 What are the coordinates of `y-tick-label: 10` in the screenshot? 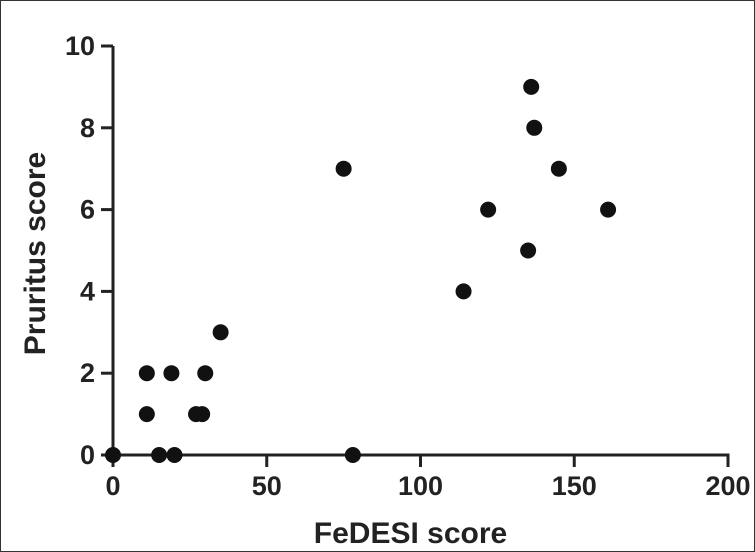 It's located at (80, 46).